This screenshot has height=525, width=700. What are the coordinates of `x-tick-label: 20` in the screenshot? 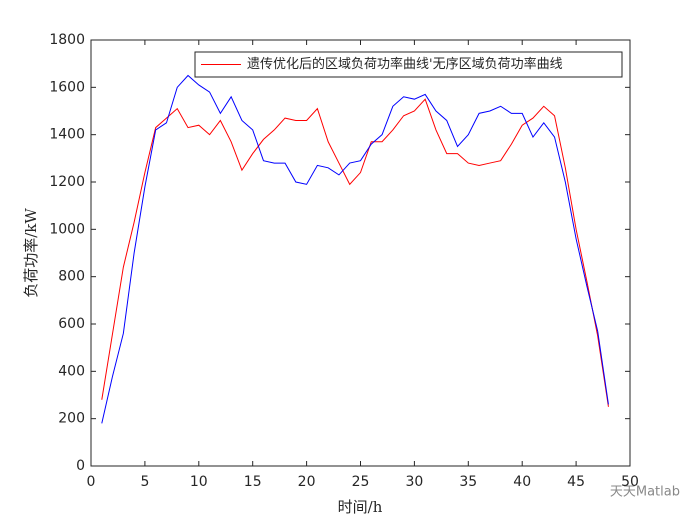 It's located at (307, 482).